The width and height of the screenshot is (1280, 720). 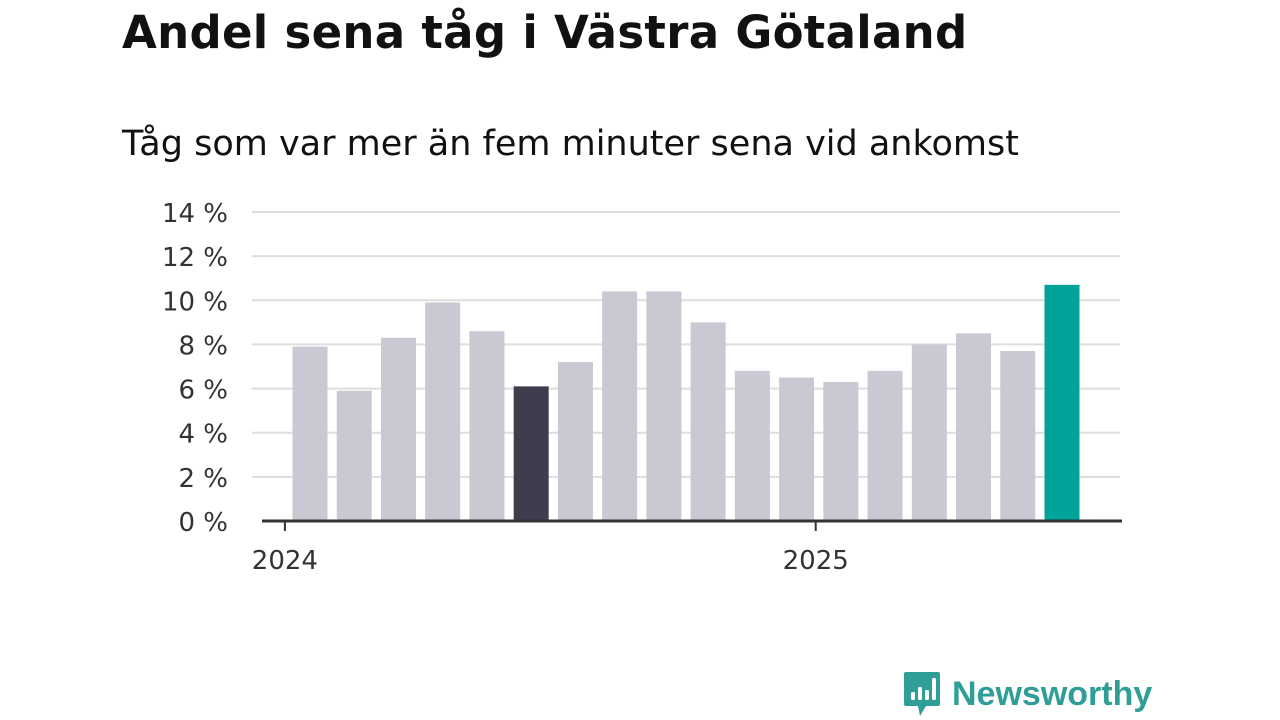 I want to click on y-tick-label: 10 %, so click(x=195, y=302).